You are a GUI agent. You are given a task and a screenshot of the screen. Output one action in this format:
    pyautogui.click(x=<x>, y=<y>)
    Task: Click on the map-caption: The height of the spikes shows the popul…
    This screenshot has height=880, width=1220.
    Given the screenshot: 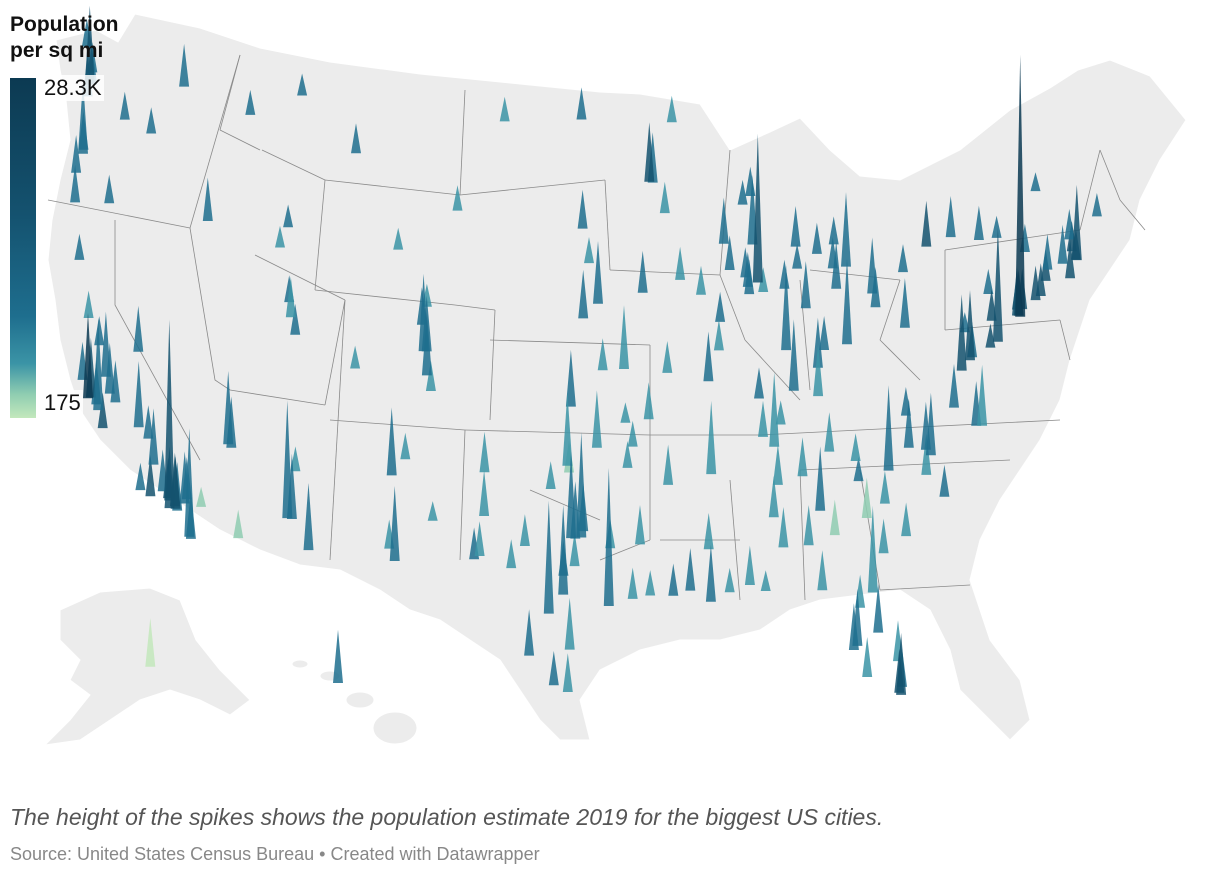 What is the action you would take?
    pyautogui.click(x=447, y=817)
    